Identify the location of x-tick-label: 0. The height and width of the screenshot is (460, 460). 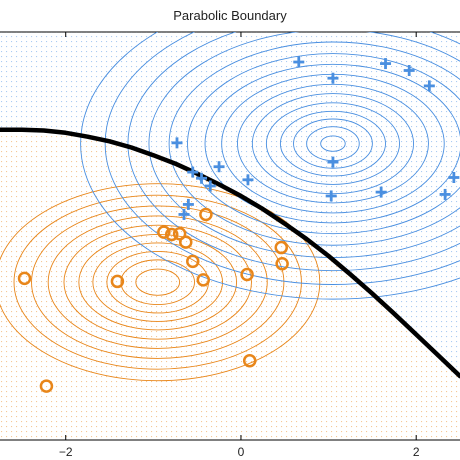
(241, 452).